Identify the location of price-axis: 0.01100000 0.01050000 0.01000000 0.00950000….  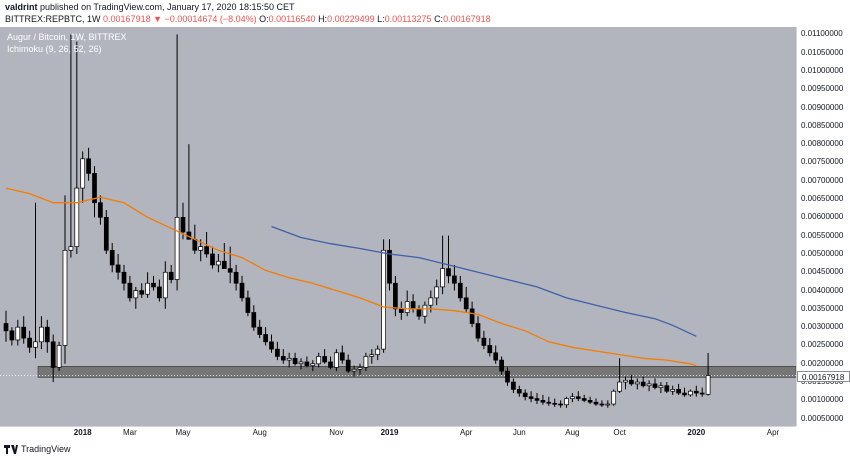
(823, 226).